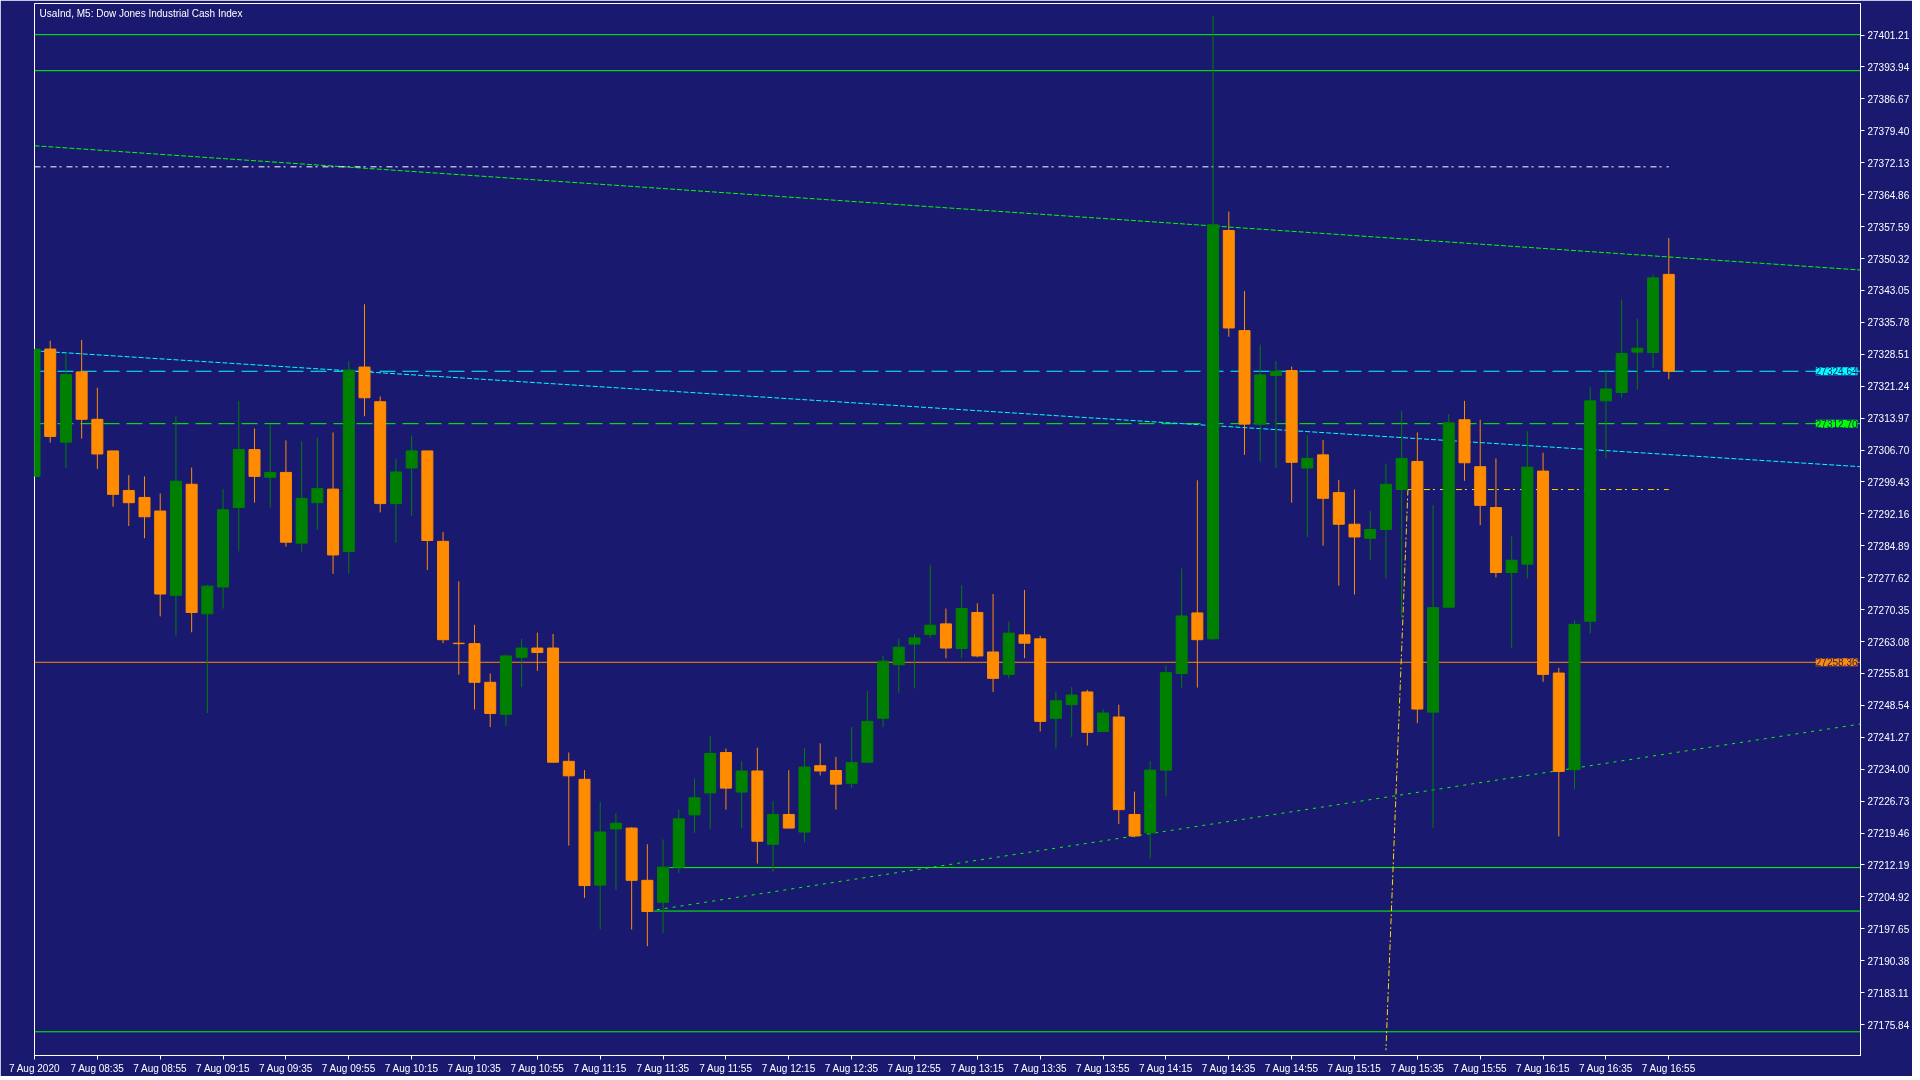 This screenshot has height=1080, width=1920. I want to click on x-tick-label: 7 Aug 16:35, so click(1605, 1068).